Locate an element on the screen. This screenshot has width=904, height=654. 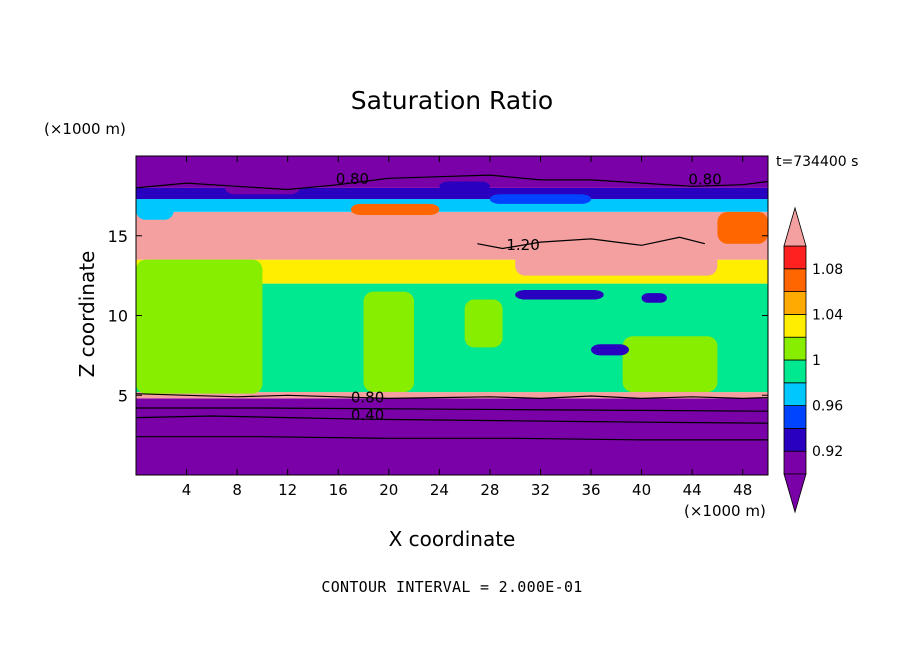
y-tick-label: 15 is located at coordinates (118, 236).